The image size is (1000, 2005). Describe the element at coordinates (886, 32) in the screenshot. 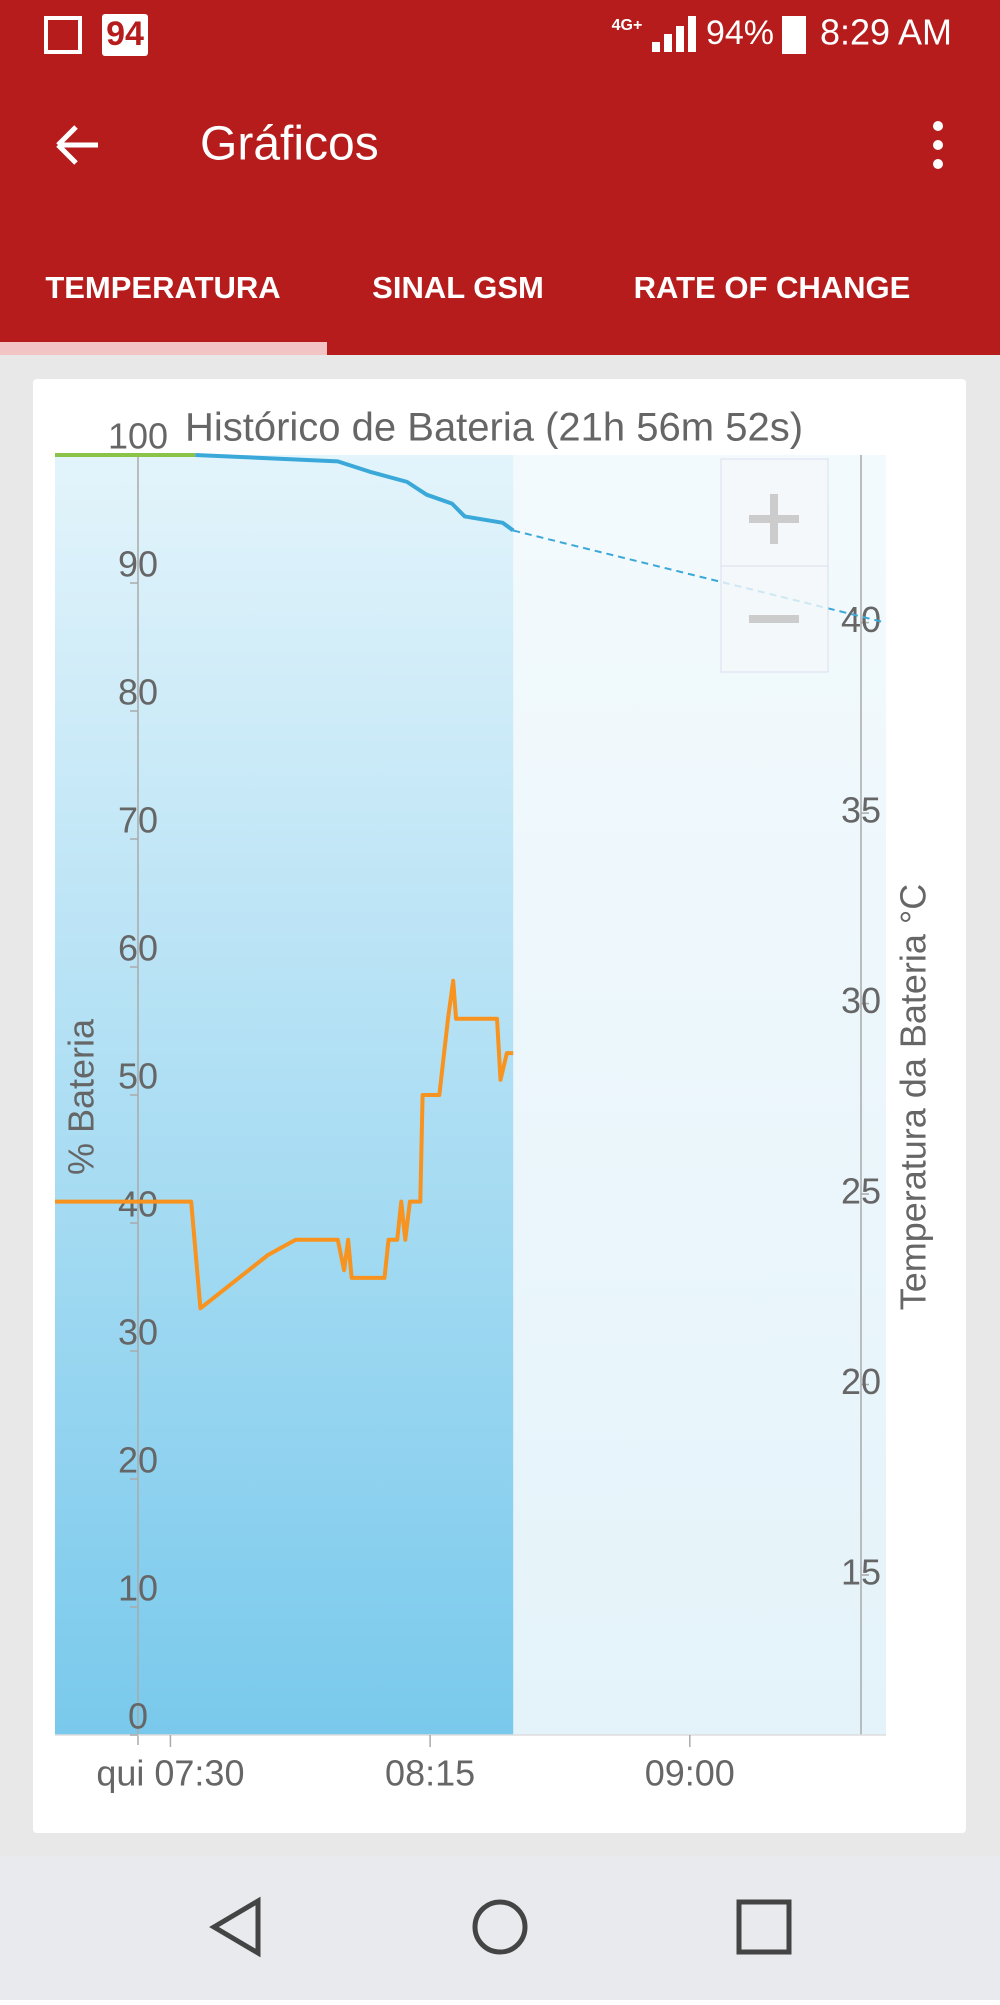

I see `clock: 8:29 AM` at that location.